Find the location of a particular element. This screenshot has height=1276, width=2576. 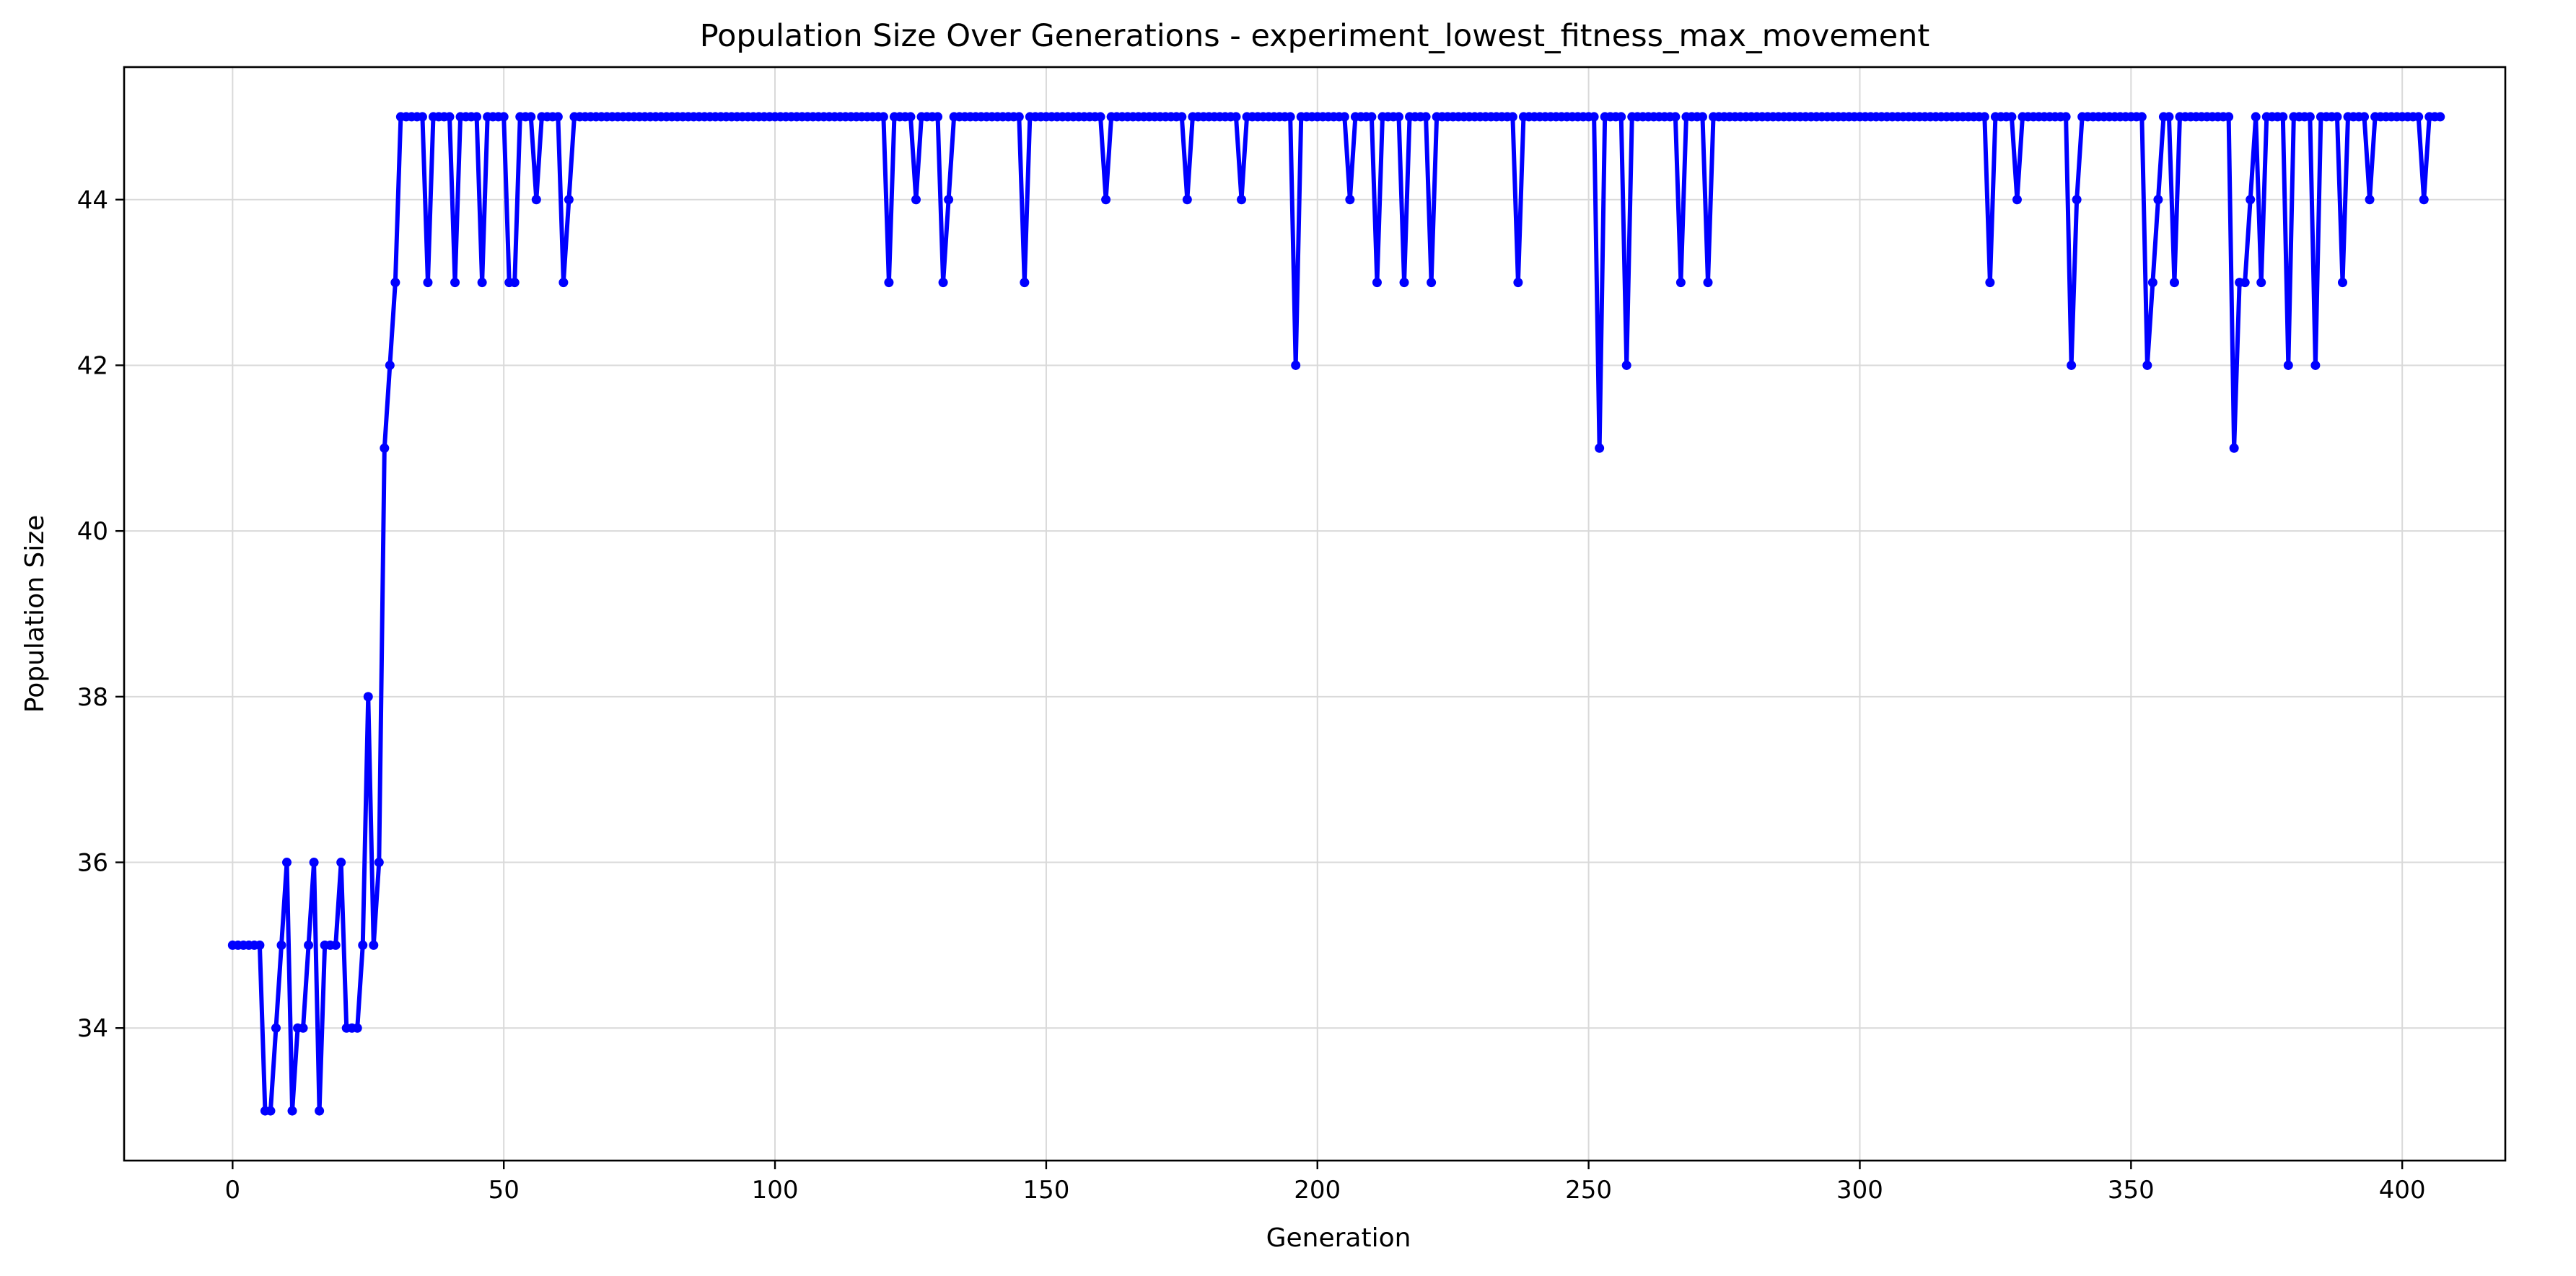

x-axis-label: Generation is located at coordinates (1338, 1238).